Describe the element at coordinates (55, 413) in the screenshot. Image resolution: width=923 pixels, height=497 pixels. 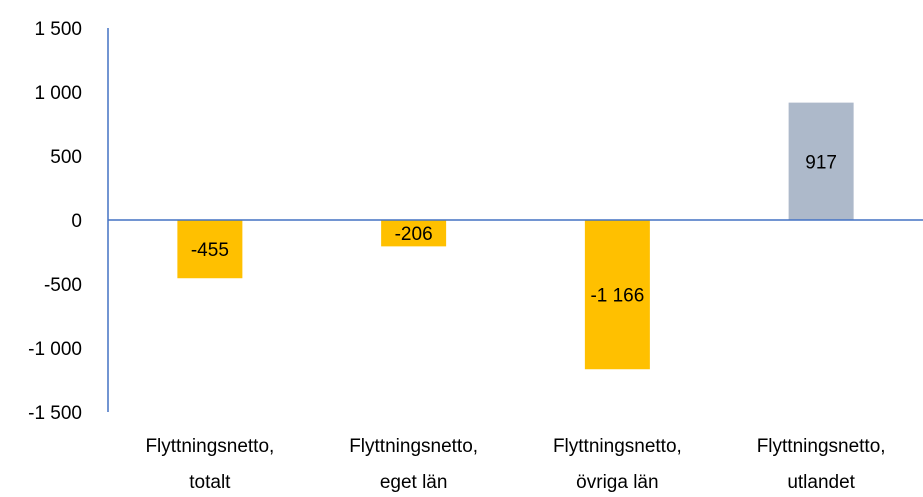
I see `y-tick-label: -1 500` at that location.